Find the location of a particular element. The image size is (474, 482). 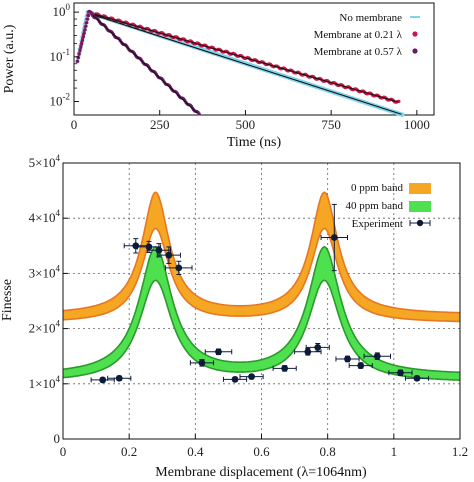

finesse-x-tick-label-base: 1 is located at coordinates (394, 451).